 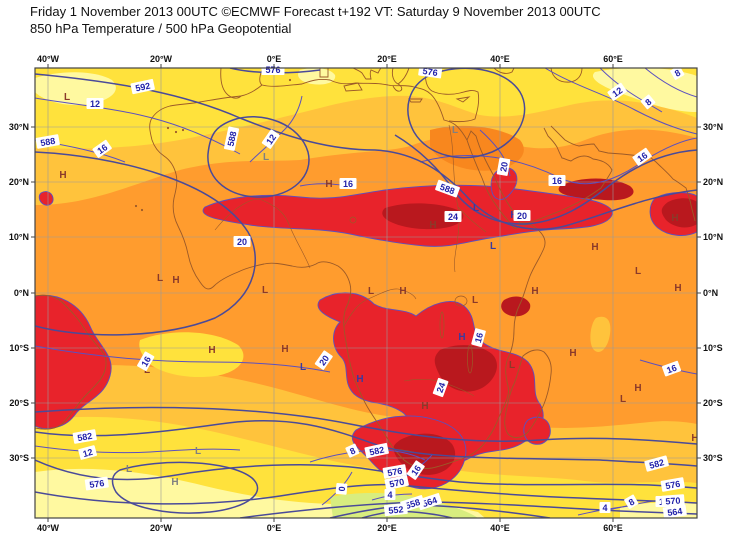 I want to click on lon-label-bottom: 40°W, so click(x=48, y=528).